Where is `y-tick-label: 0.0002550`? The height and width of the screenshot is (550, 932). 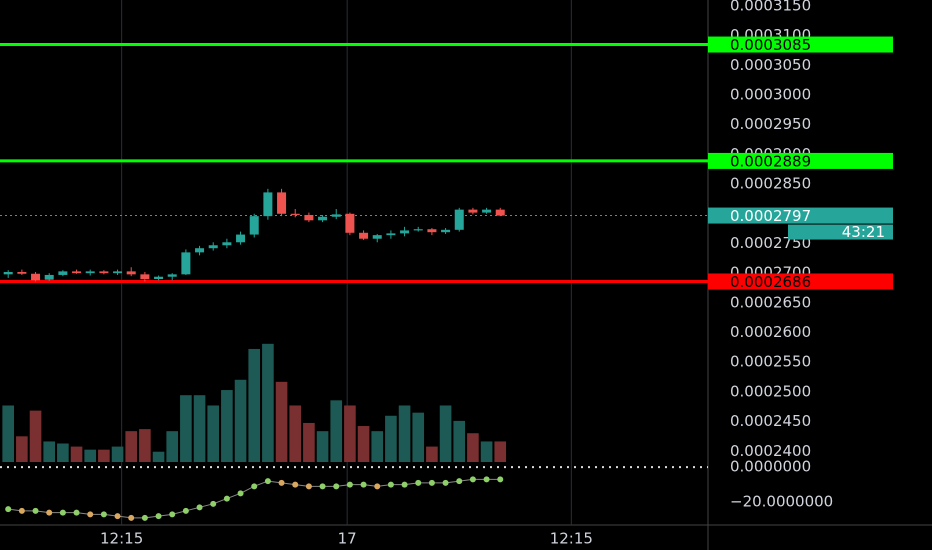 y-tick-label: 0.0002550 is located at coordinates (770, 362).